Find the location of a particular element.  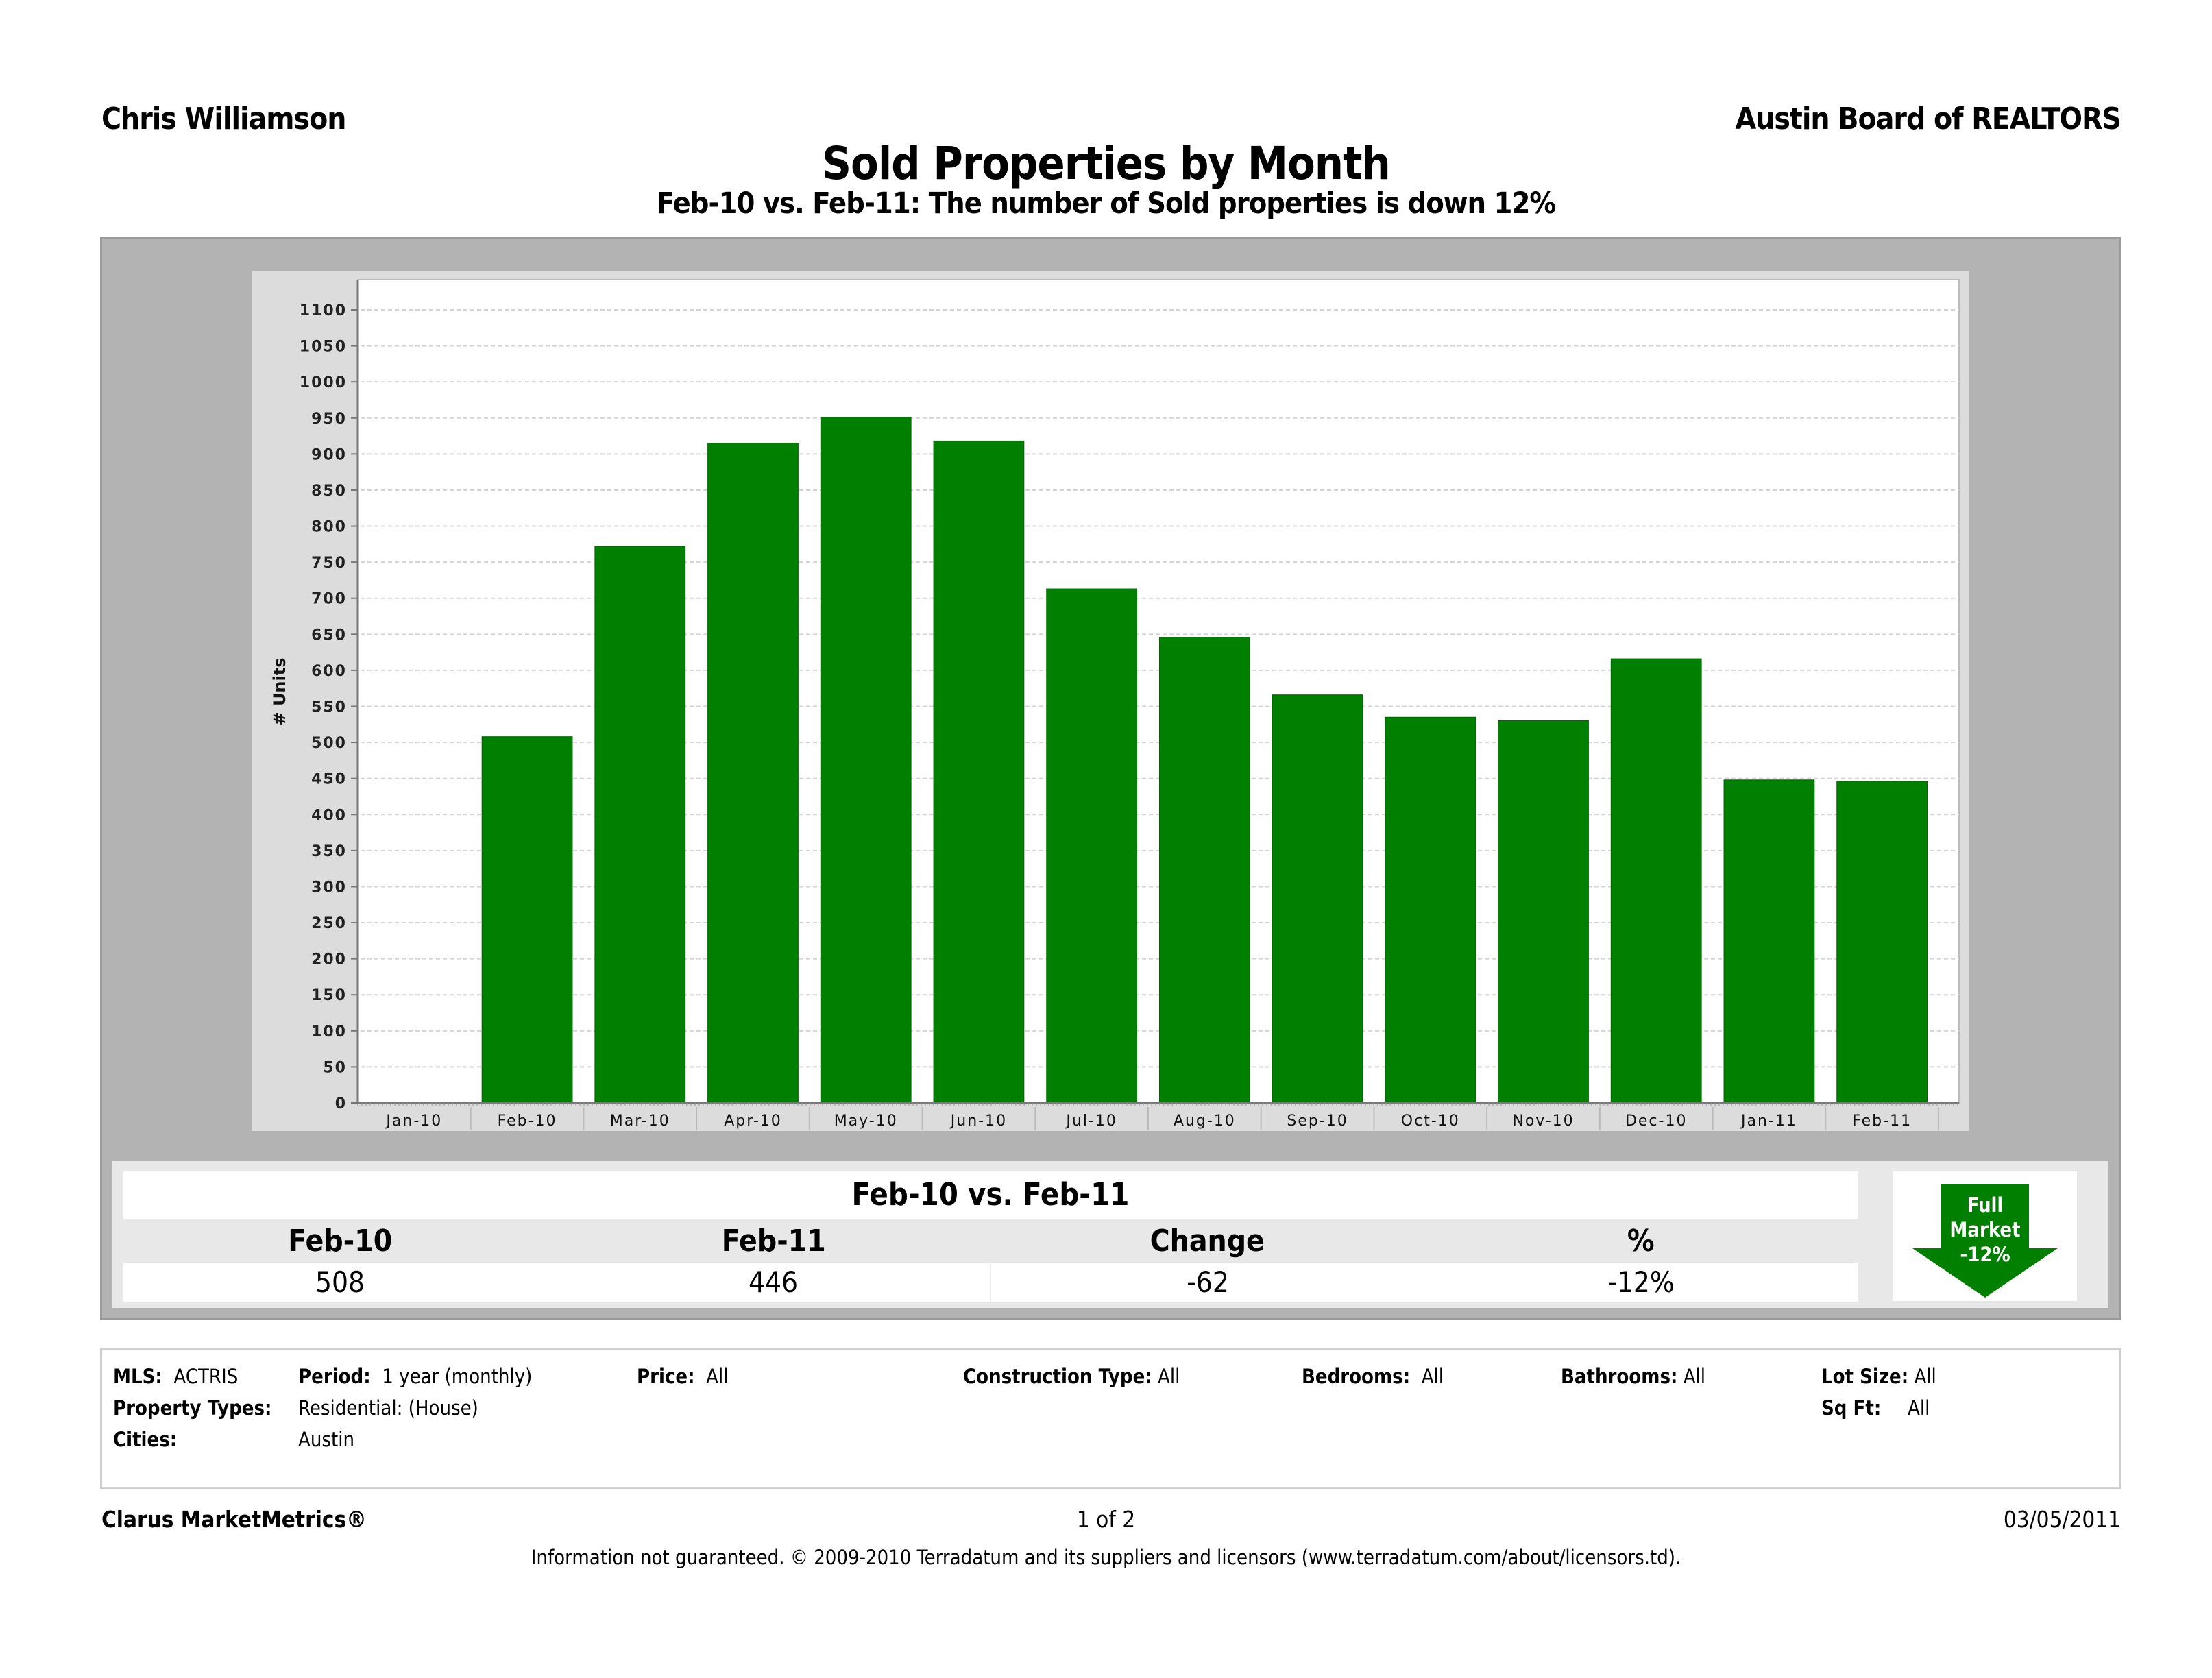

market-trend-label: Full Market -12% is located at coordinates (1985, 1230).